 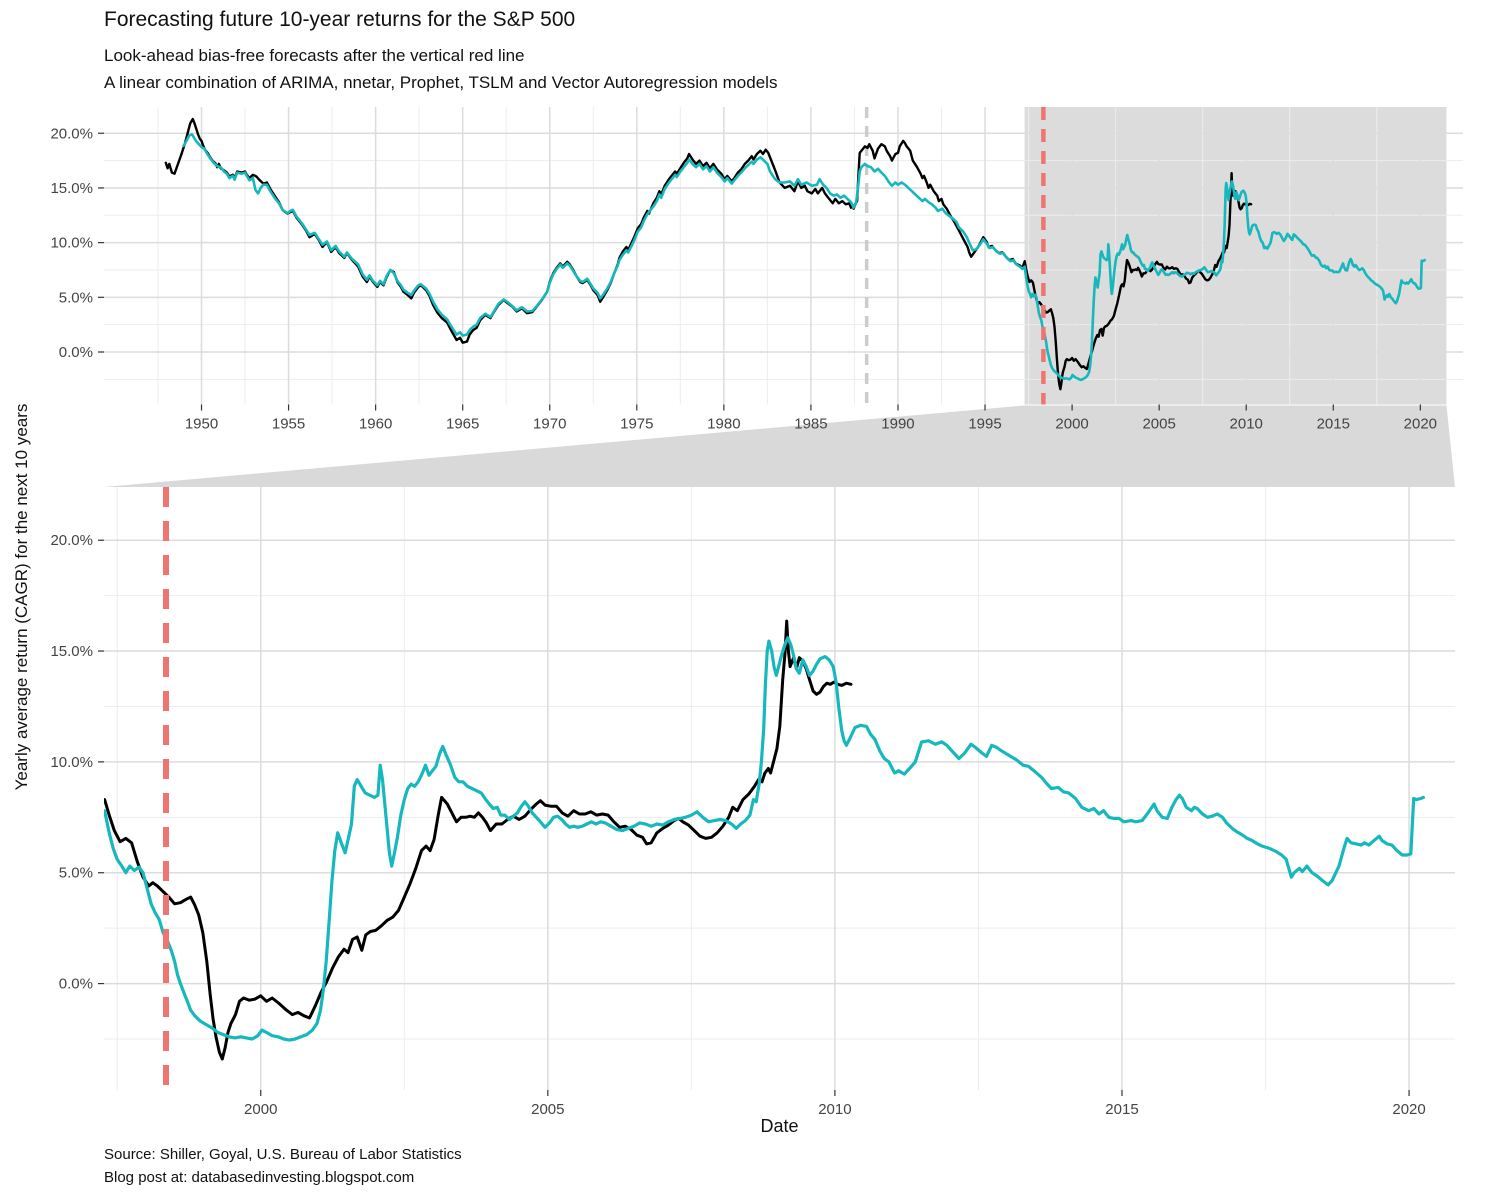 What do you see at coordinates (1158, 424) in the screenshot?
I see `overview-x-tick-label: 2005` at bounding box center [1158, 424].